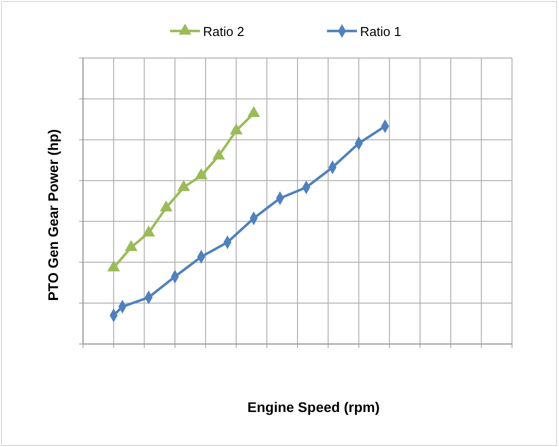  Describe the element at coordinates (381, 31) in the screenshot. I see `legend-label: Ratio 1` at that location.